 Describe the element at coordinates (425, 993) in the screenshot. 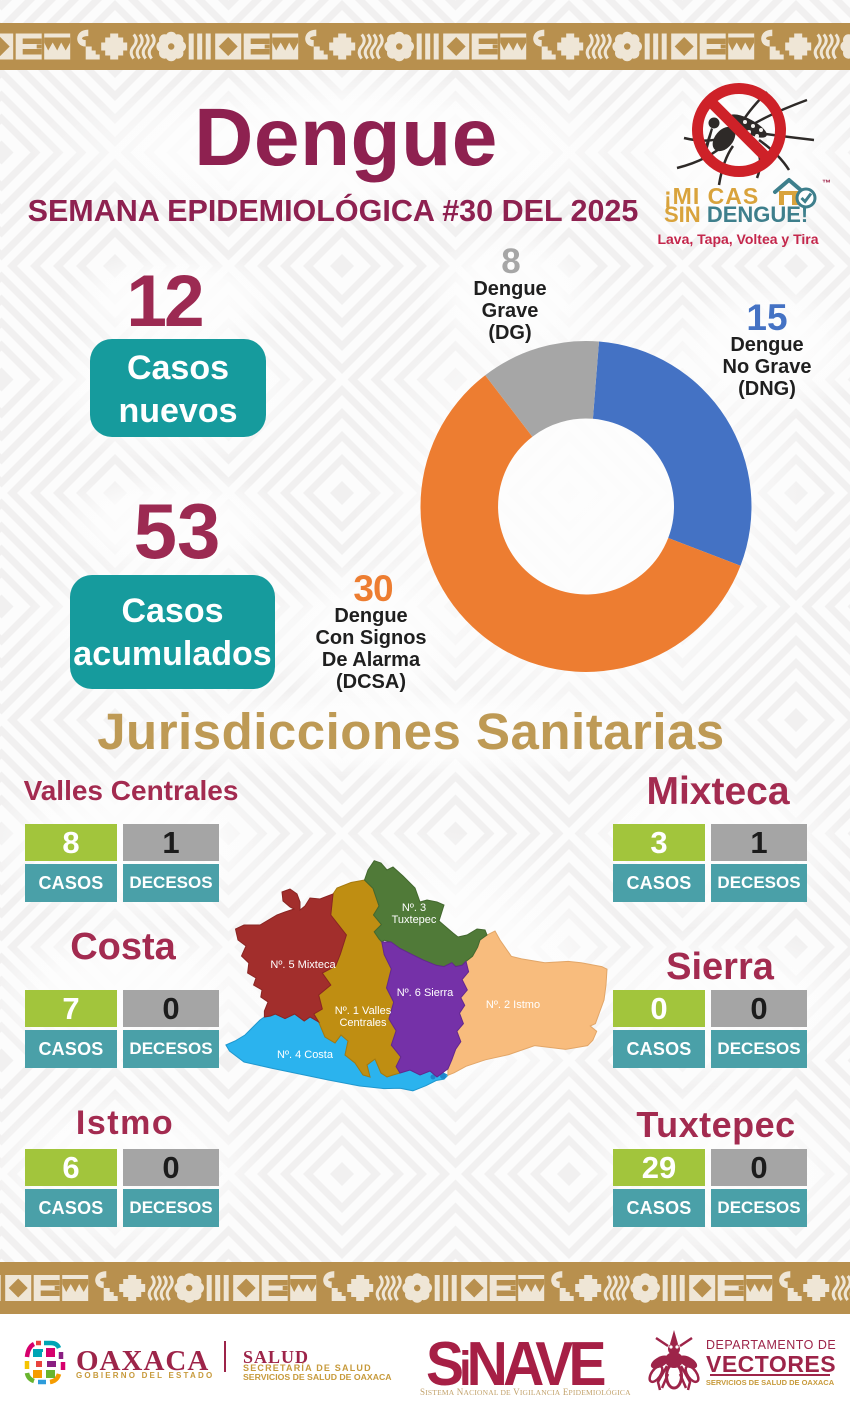

I see `svg-text: Nº. 6 Sierra` at that location.